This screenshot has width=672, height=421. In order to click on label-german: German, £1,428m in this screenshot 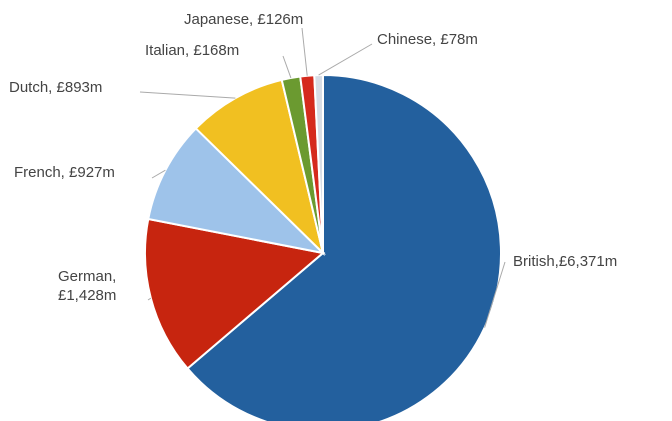, I will do `click(87, 286)`.